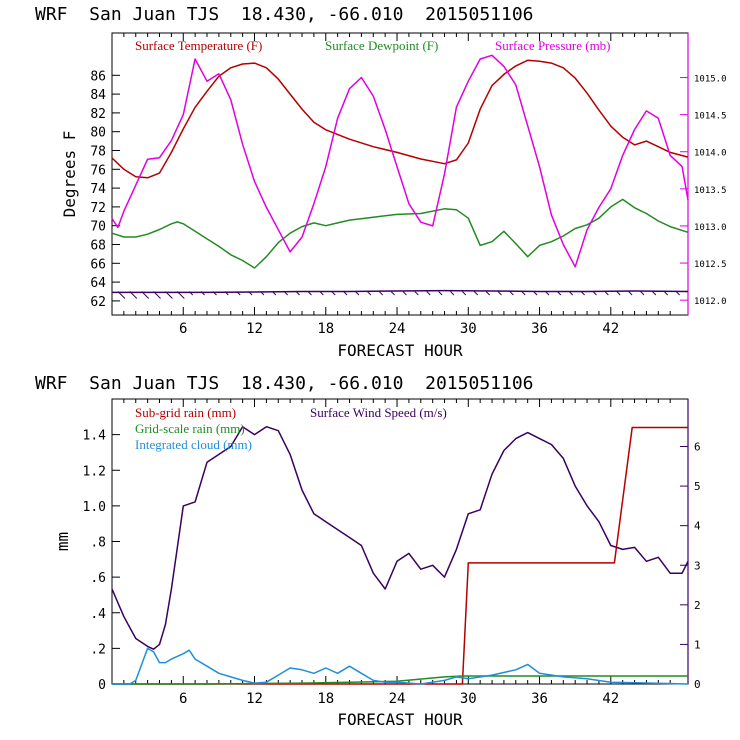 The height and width of the screenshot is (740, 740). I want to click on y-tick-label: 86, so click(98, 76).